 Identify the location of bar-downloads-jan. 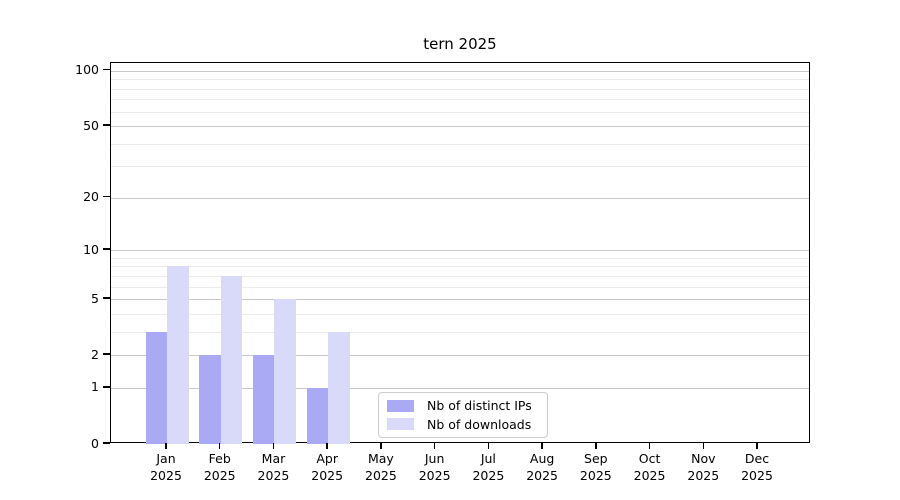
(178, 355).